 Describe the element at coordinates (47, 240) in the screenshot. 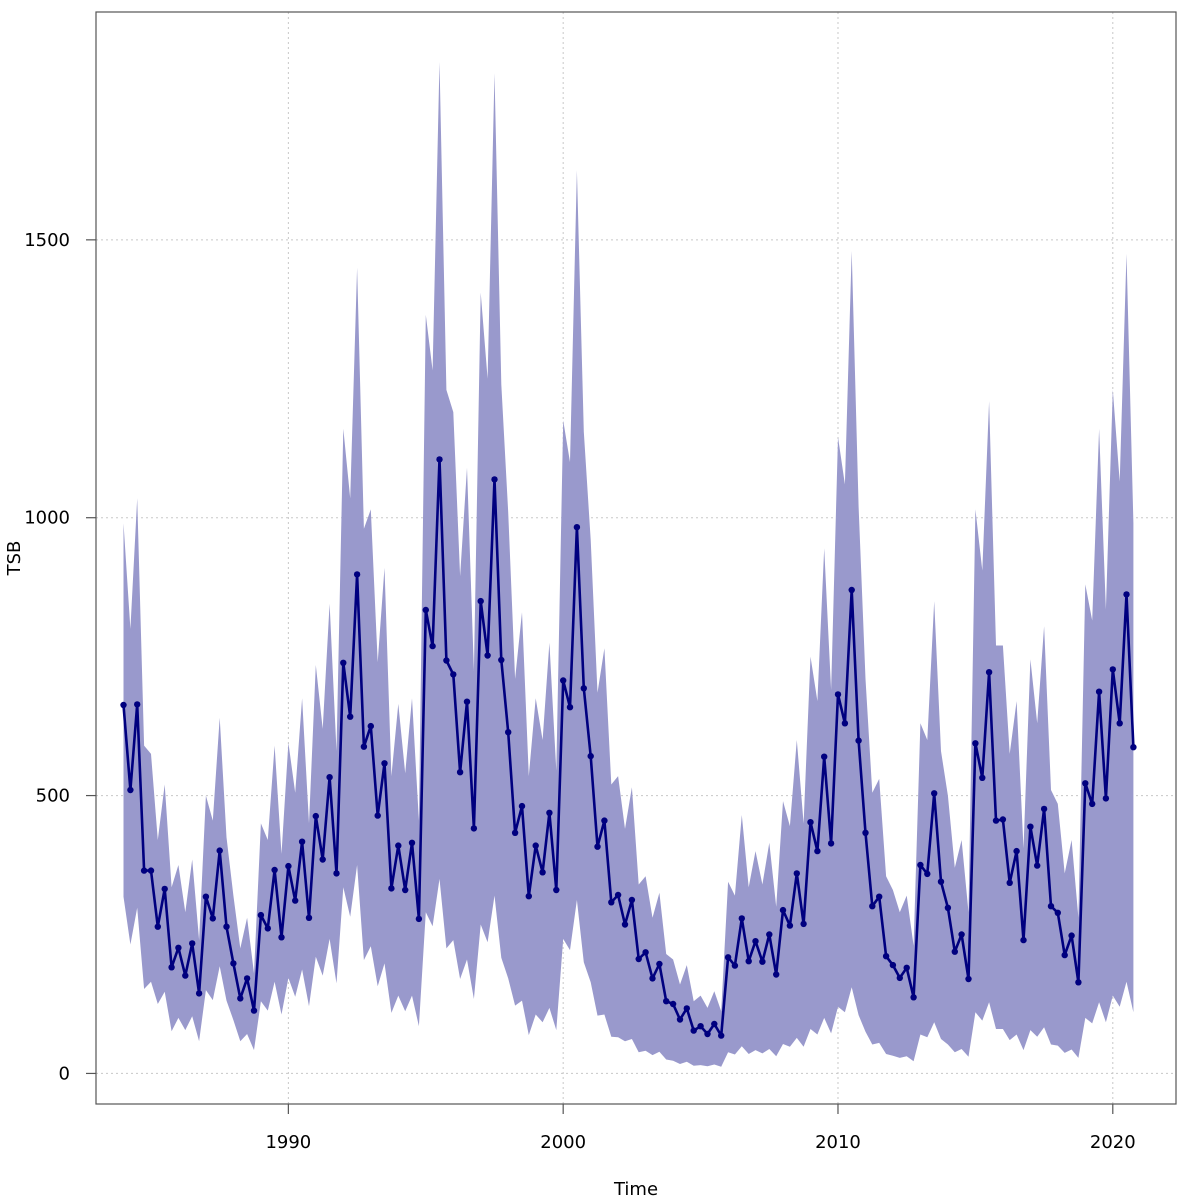

I see `y-tick-label: 1500` at that location.